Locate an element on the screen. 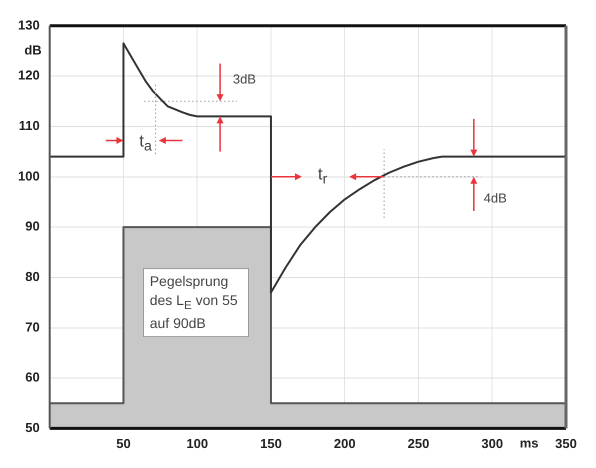 The height and width of the screenshot is (468, 596). annotation: 4dB is located at coordinates (495, 198).